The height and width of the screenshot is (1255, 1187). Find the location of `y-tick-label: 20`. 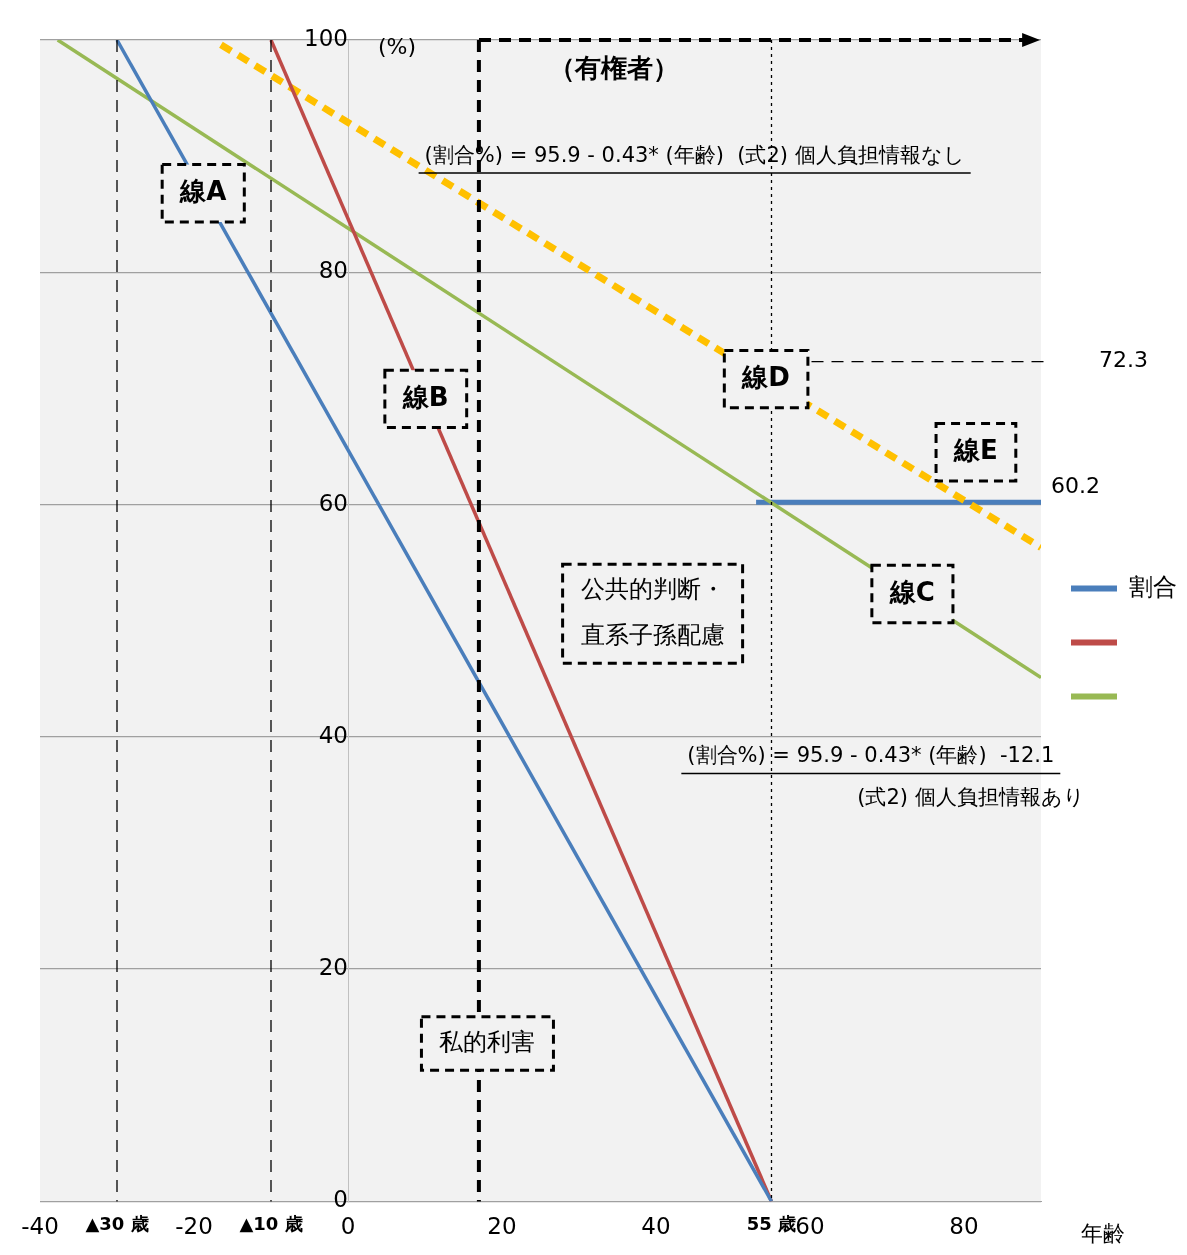

y-tick-label: 20 is located at coordinates (333, 967).